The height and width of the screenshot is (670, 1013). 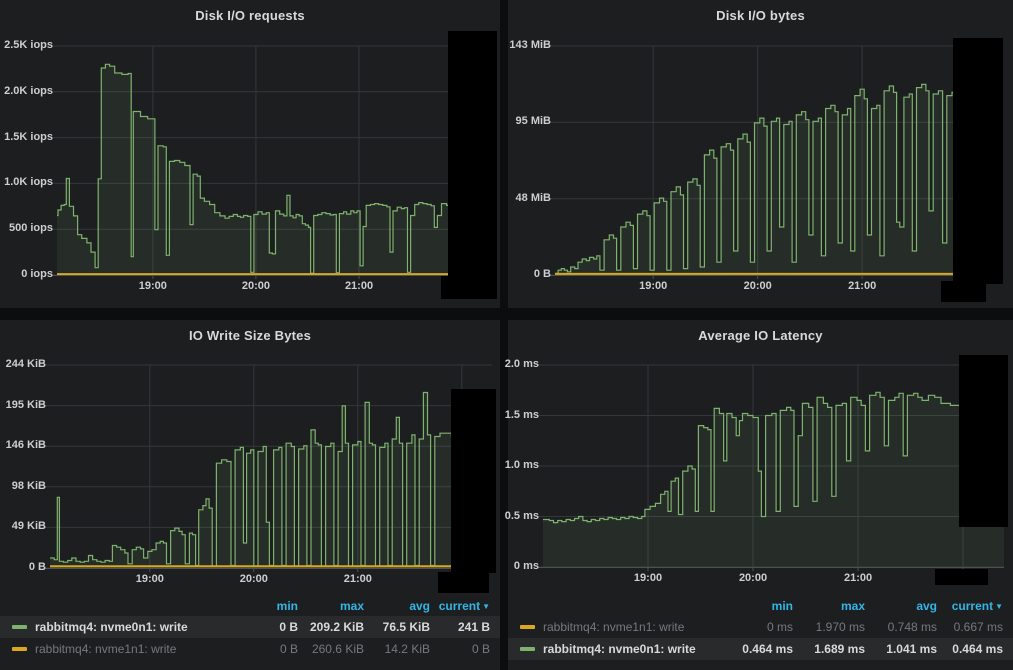 What do you see at coordinates (250, 15) in the screenshot?
I see `panel-title: Disk I/O requests` at bounding box center [250, 15].